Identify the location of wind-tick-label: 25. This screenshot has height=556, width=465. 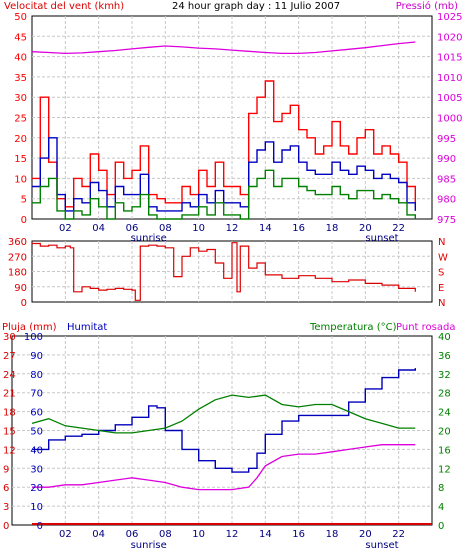
(20, 119).